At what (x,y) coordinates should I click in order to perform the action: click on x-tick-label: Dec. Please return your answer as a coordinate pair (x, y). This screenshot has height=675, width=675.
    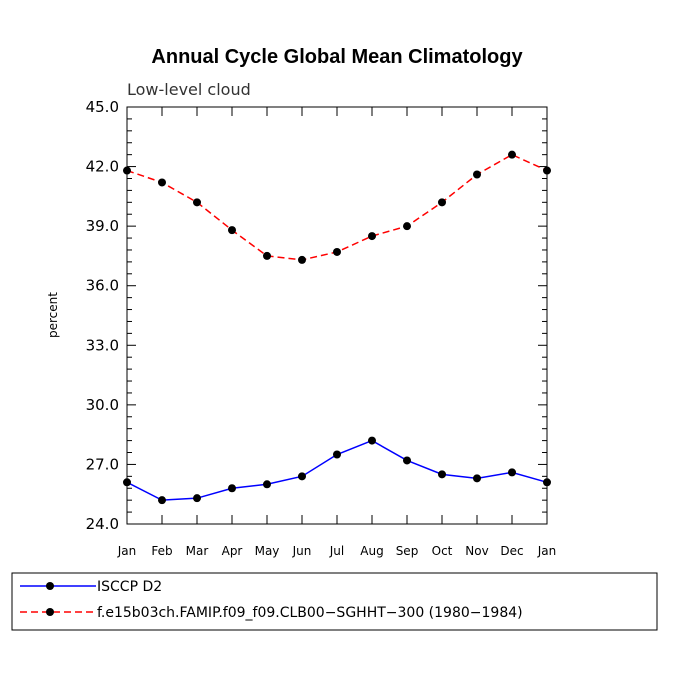
    Looking at the image, I should click on (511, 551).